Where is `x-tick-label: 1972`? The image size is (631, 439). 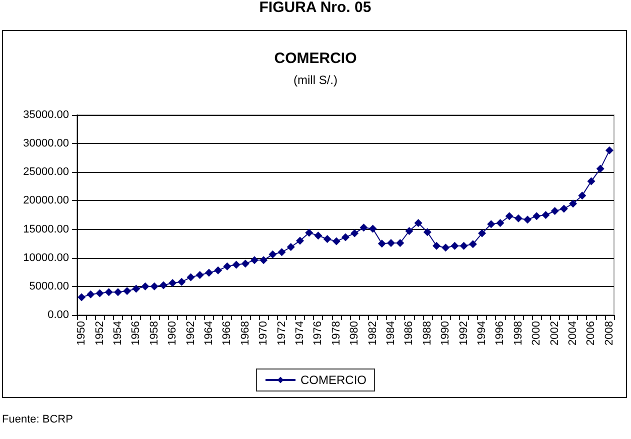
x-tick-label: 1972 is located at coordinates (282, 333).